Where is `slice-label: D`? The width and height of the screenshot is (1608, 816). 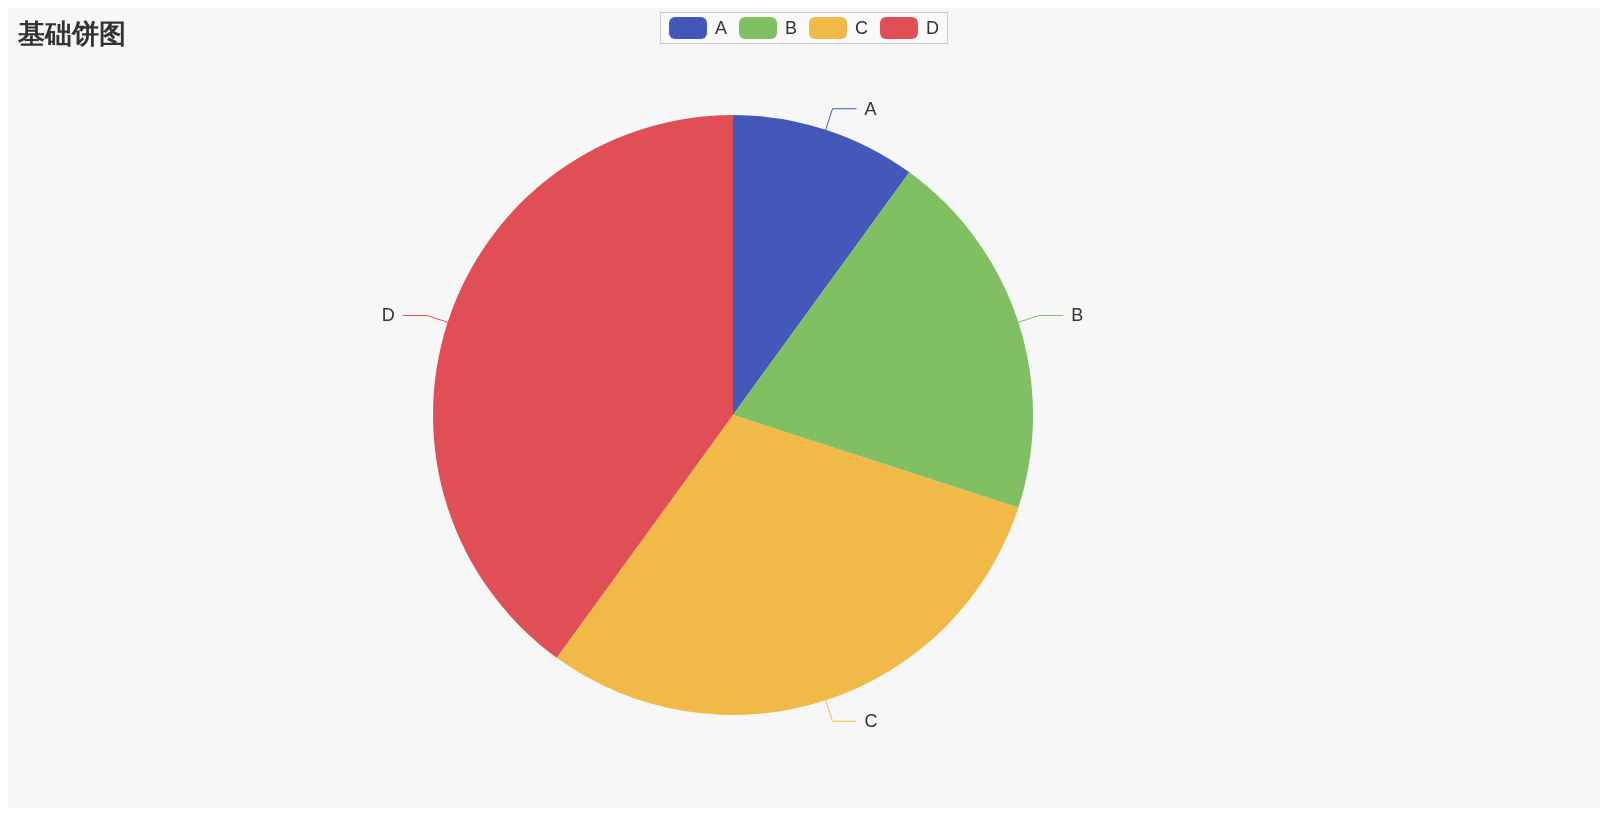
slice-label: D is located at coordinates (388, 315).